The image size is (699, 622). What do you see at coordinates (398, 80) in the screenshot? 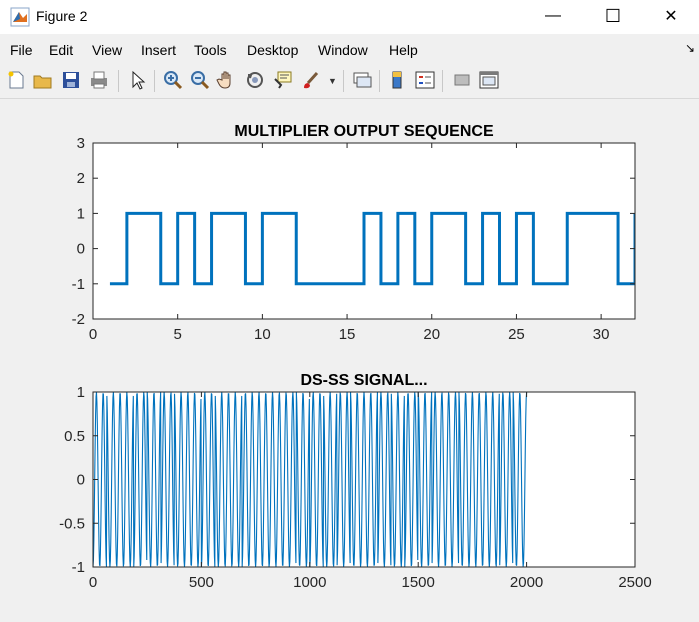
I see `colorbar-icon` at bounding box center [398, 80].